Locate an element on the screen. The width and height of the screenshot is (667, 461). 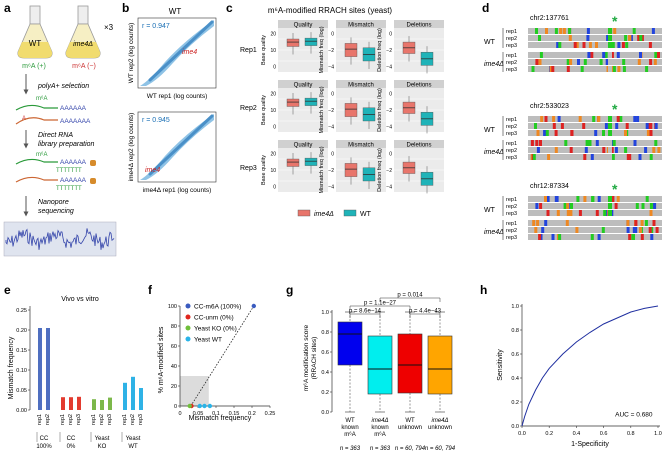
y-tick-label: 0.00 is located at coordinates (21, 411).